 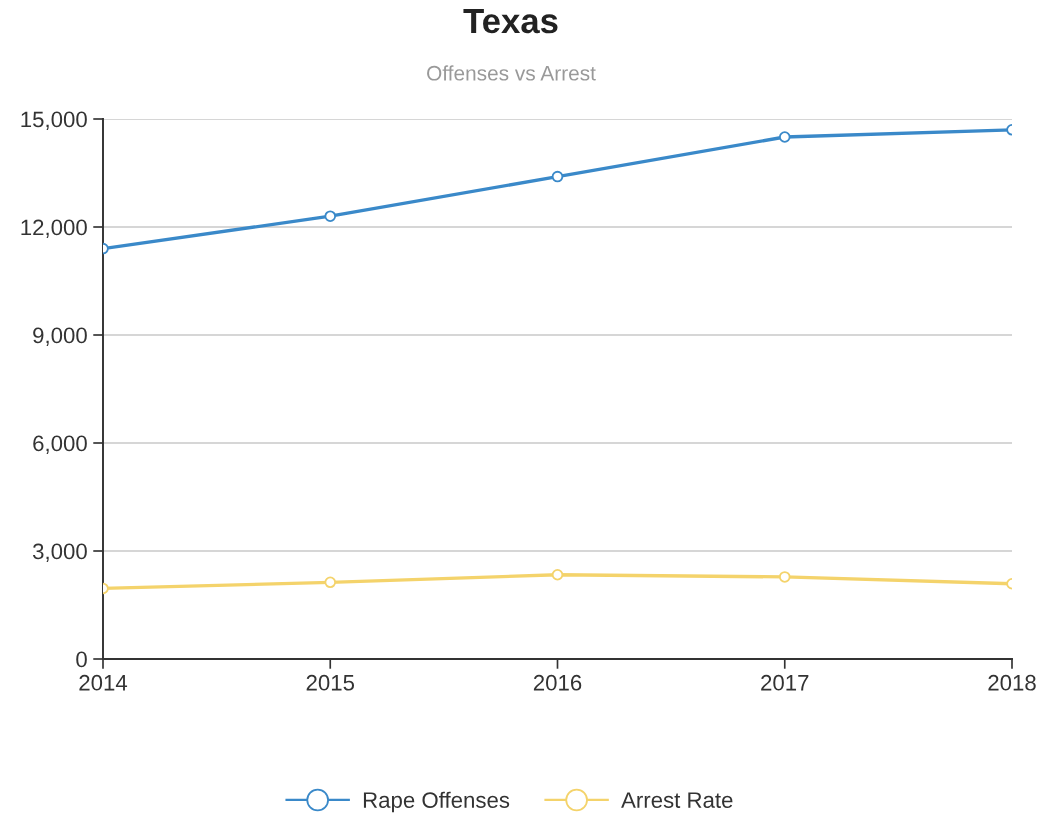 I want to click on x-tick-label: 2015, so click(x=330, y=682).